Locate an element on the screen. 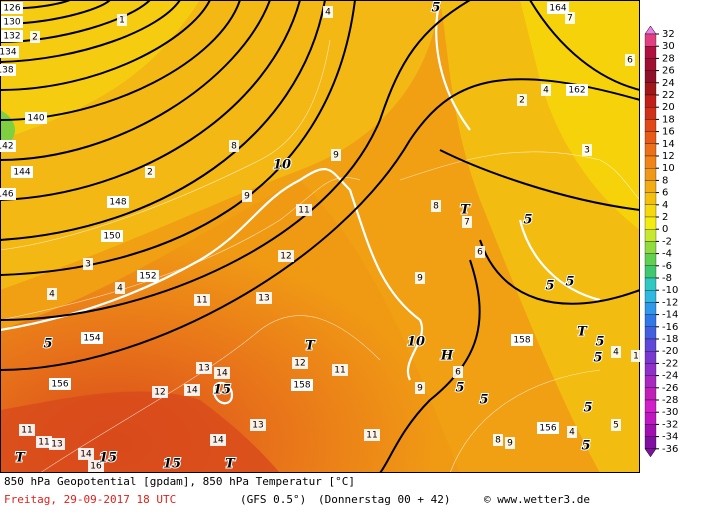 The width and height of the screenshot is (704, 513). legend-label: -6 is located at coordinates (667, 266).